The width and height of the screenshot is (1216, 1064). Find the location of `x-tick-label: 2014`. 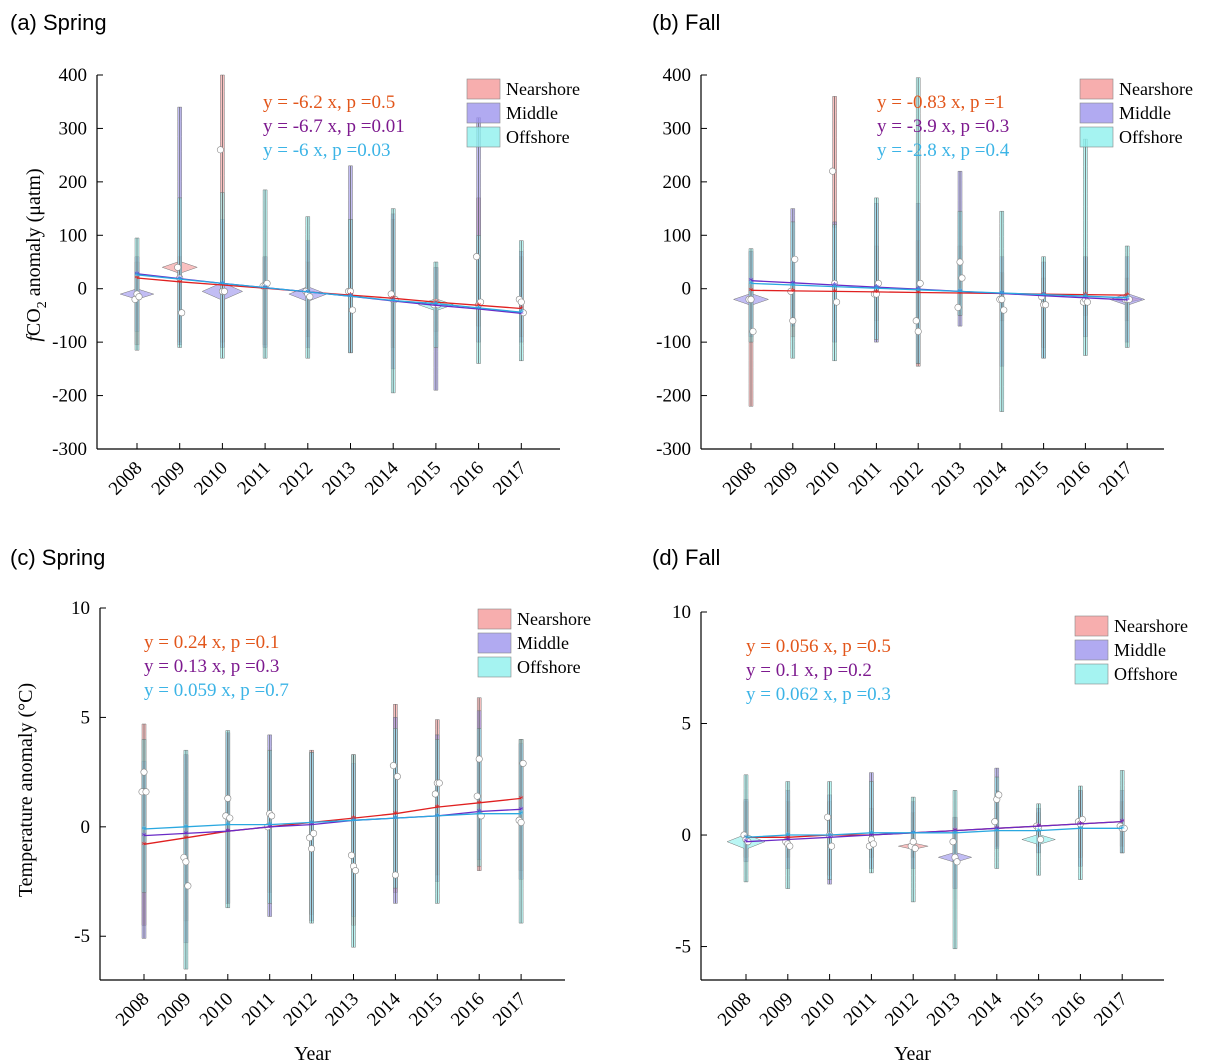

x-tick-label: 2014 is located at coordinates (986, 1009).